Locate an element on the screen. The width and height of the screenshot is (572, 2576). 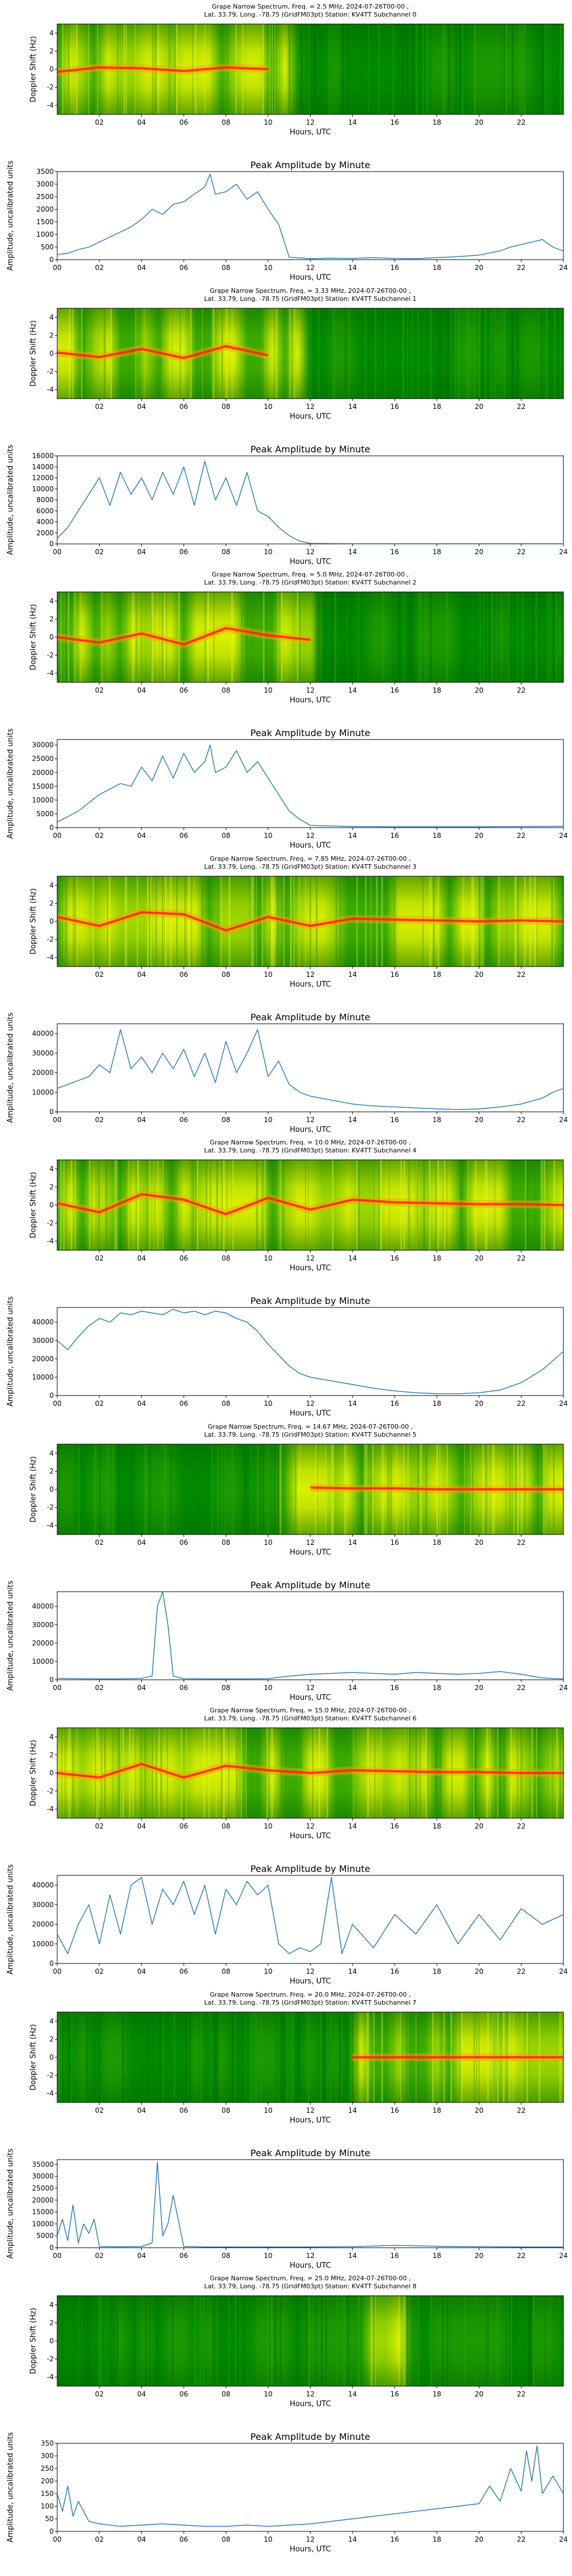
y-axis-label: Amplitude, uncalibrated units is located at coordinates (10, 1919).